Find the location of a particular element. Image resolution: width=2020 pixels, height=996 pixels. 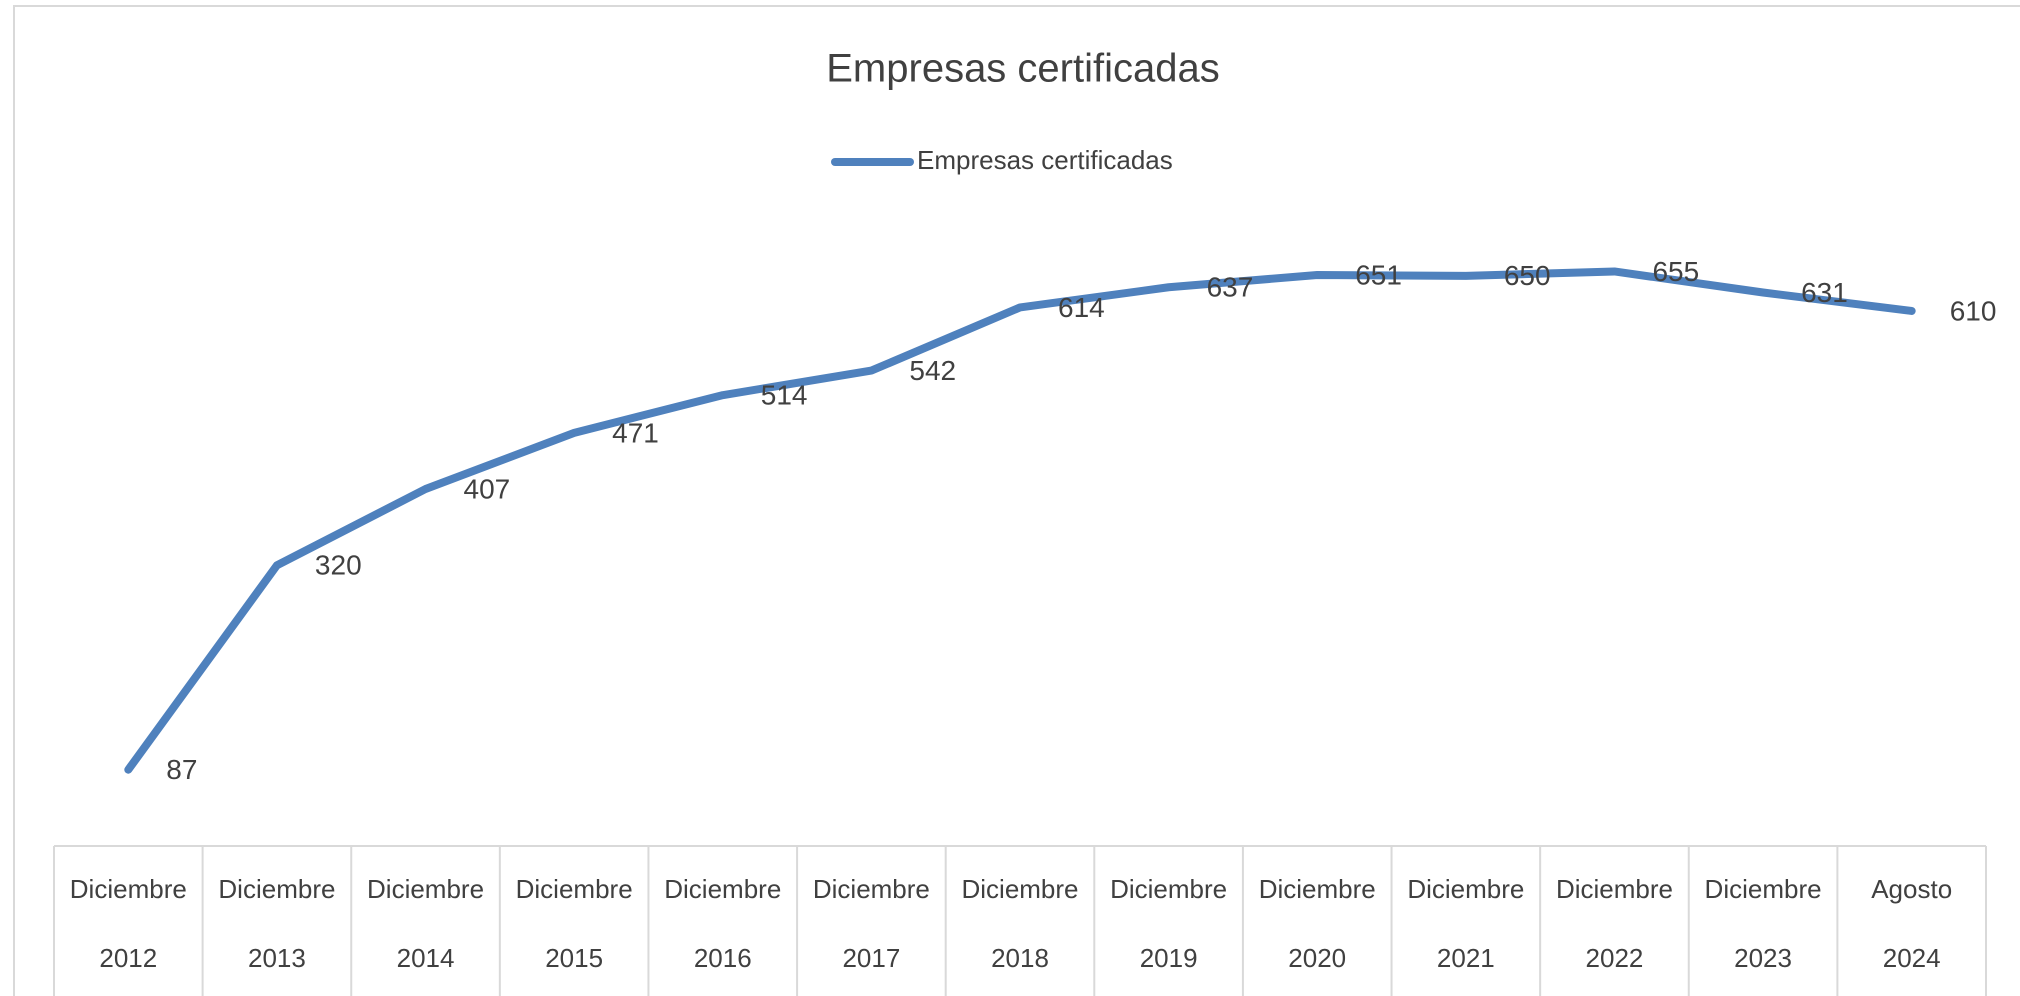

x-tick-label: 2013 is located at coordinates (277, 958).